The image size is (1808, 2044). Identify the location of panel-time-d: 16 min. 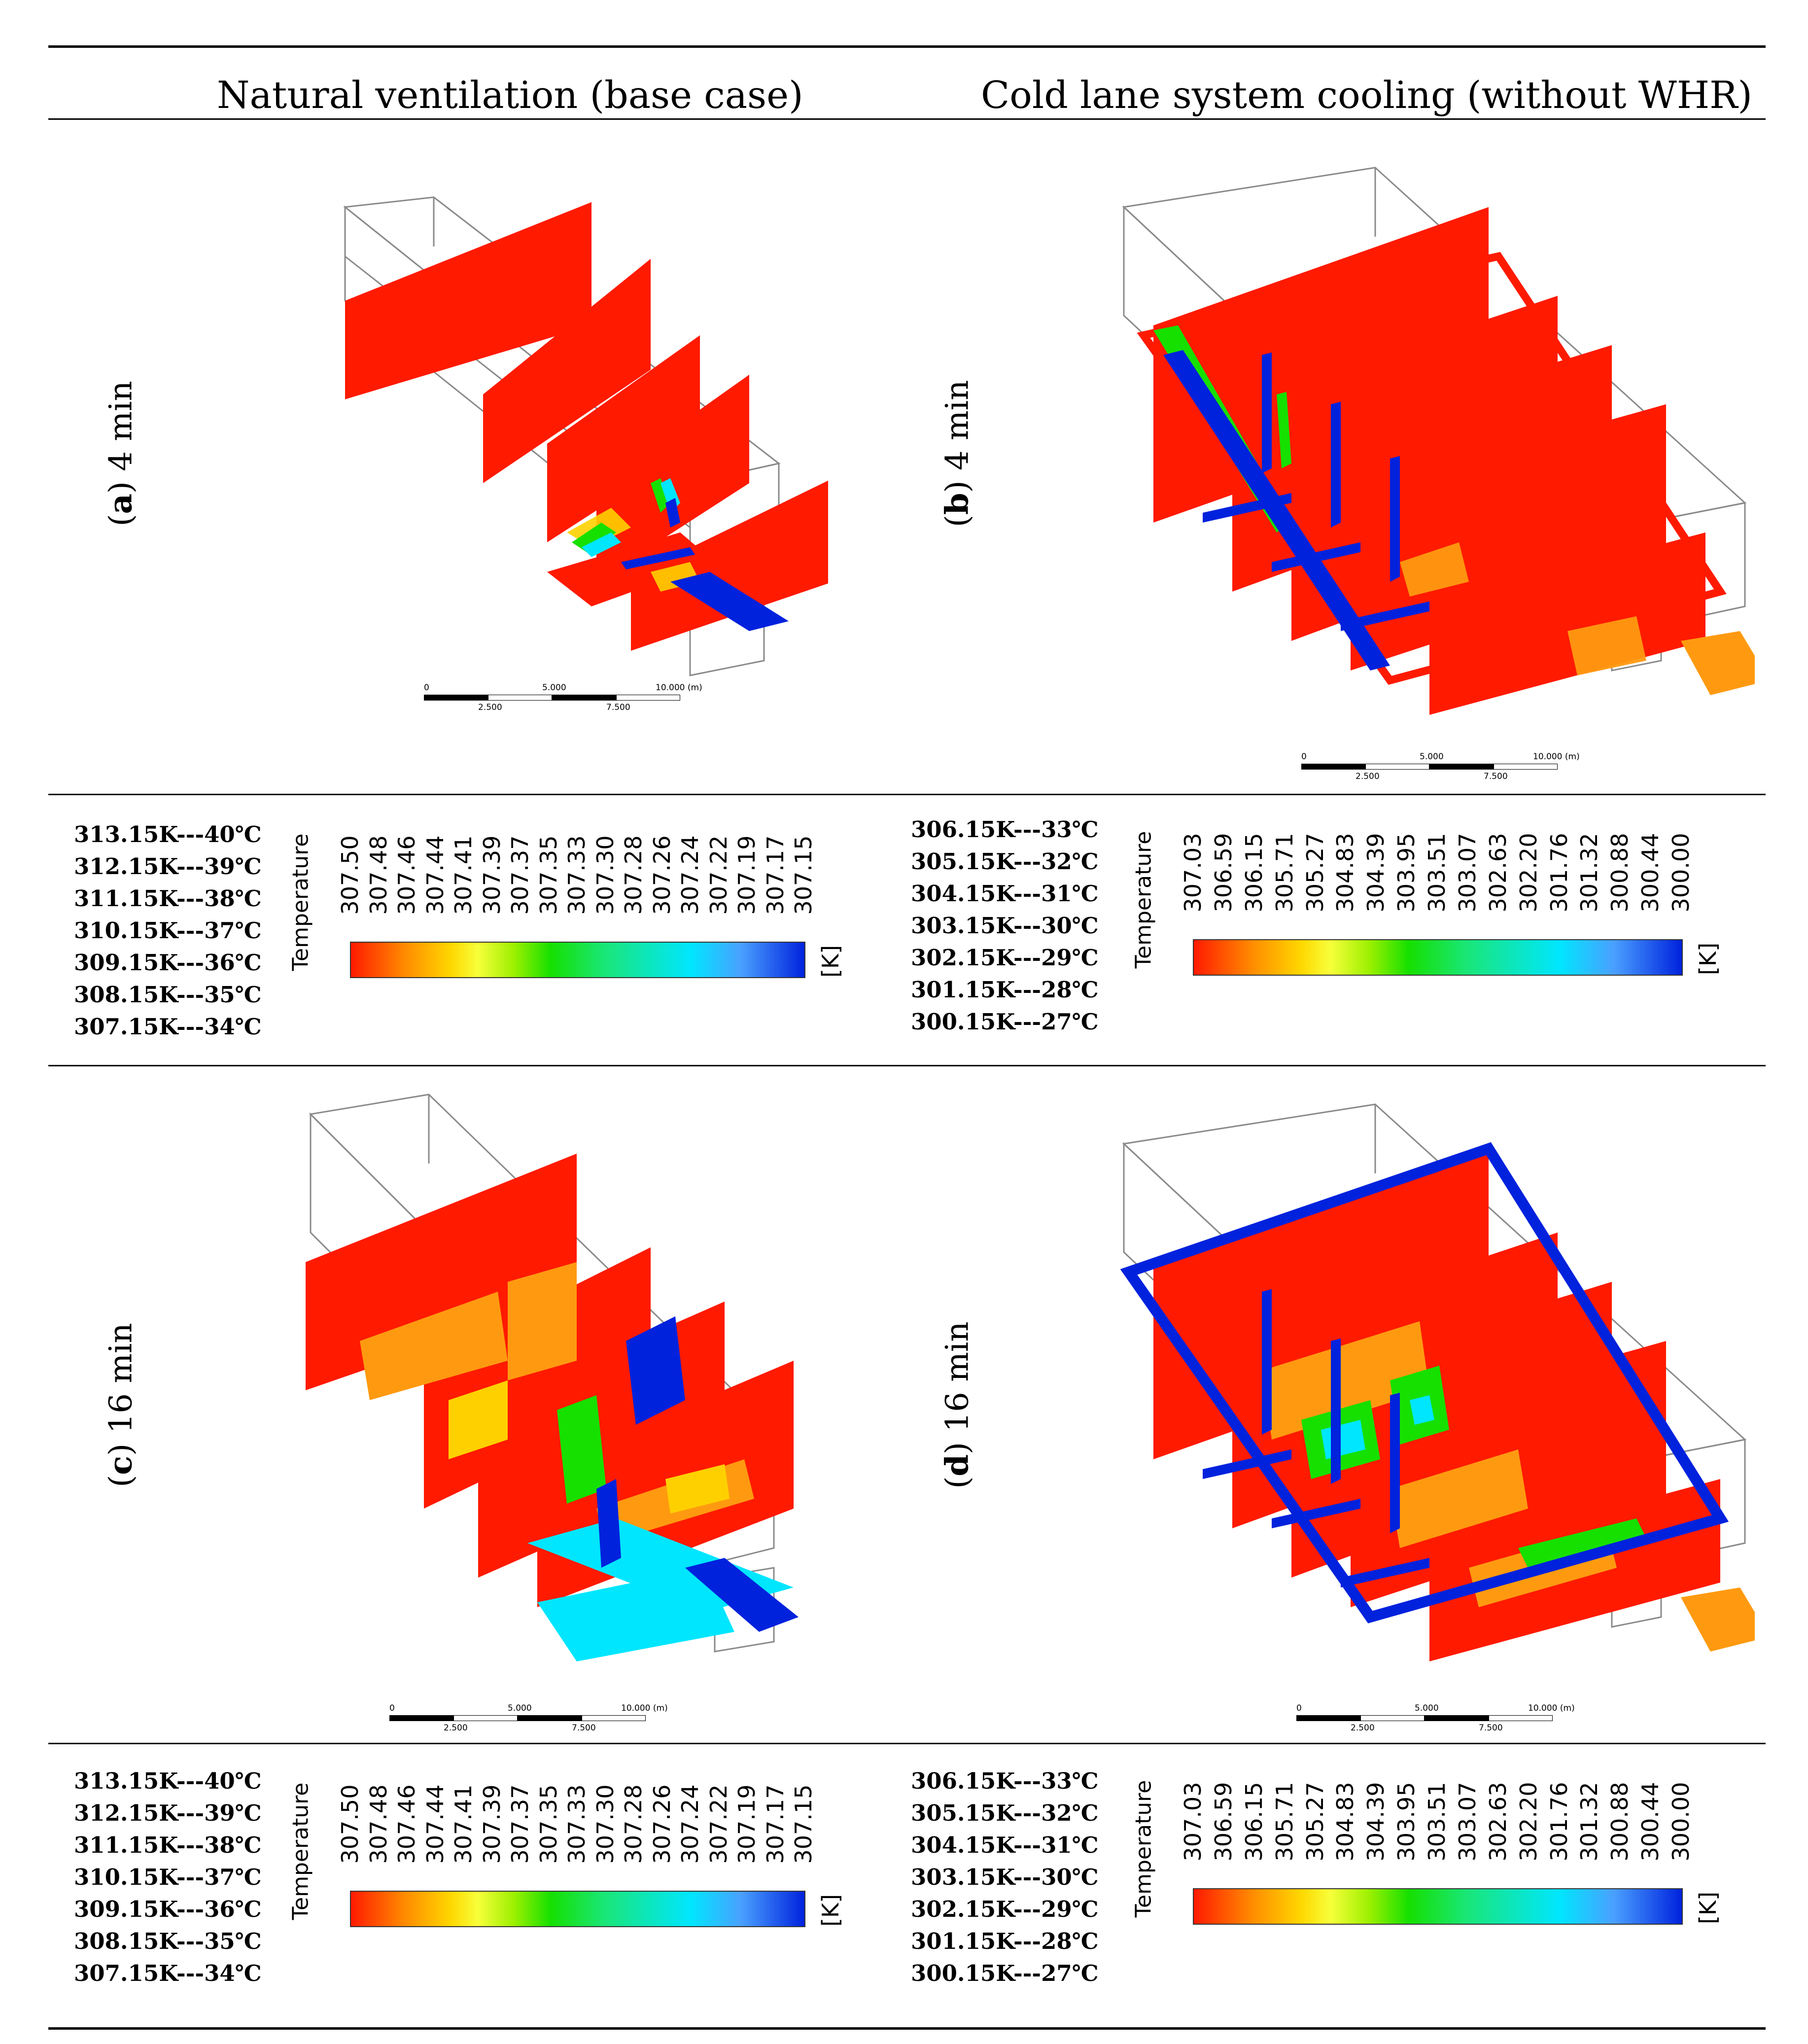
(957, 1376).